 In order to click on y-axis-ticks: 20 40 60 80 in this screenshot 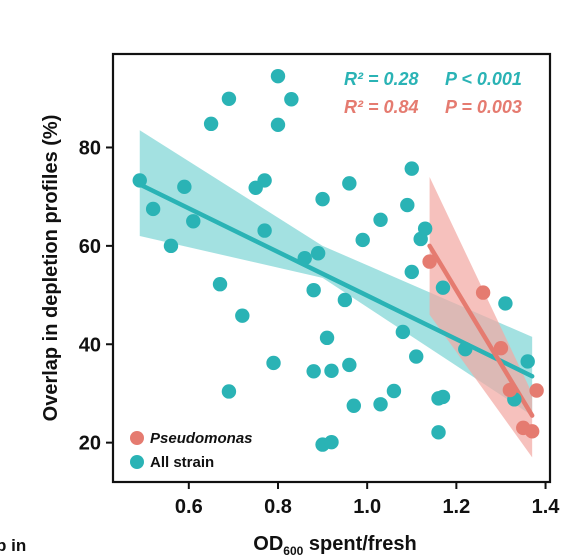, I will do `click(96, 296)`.